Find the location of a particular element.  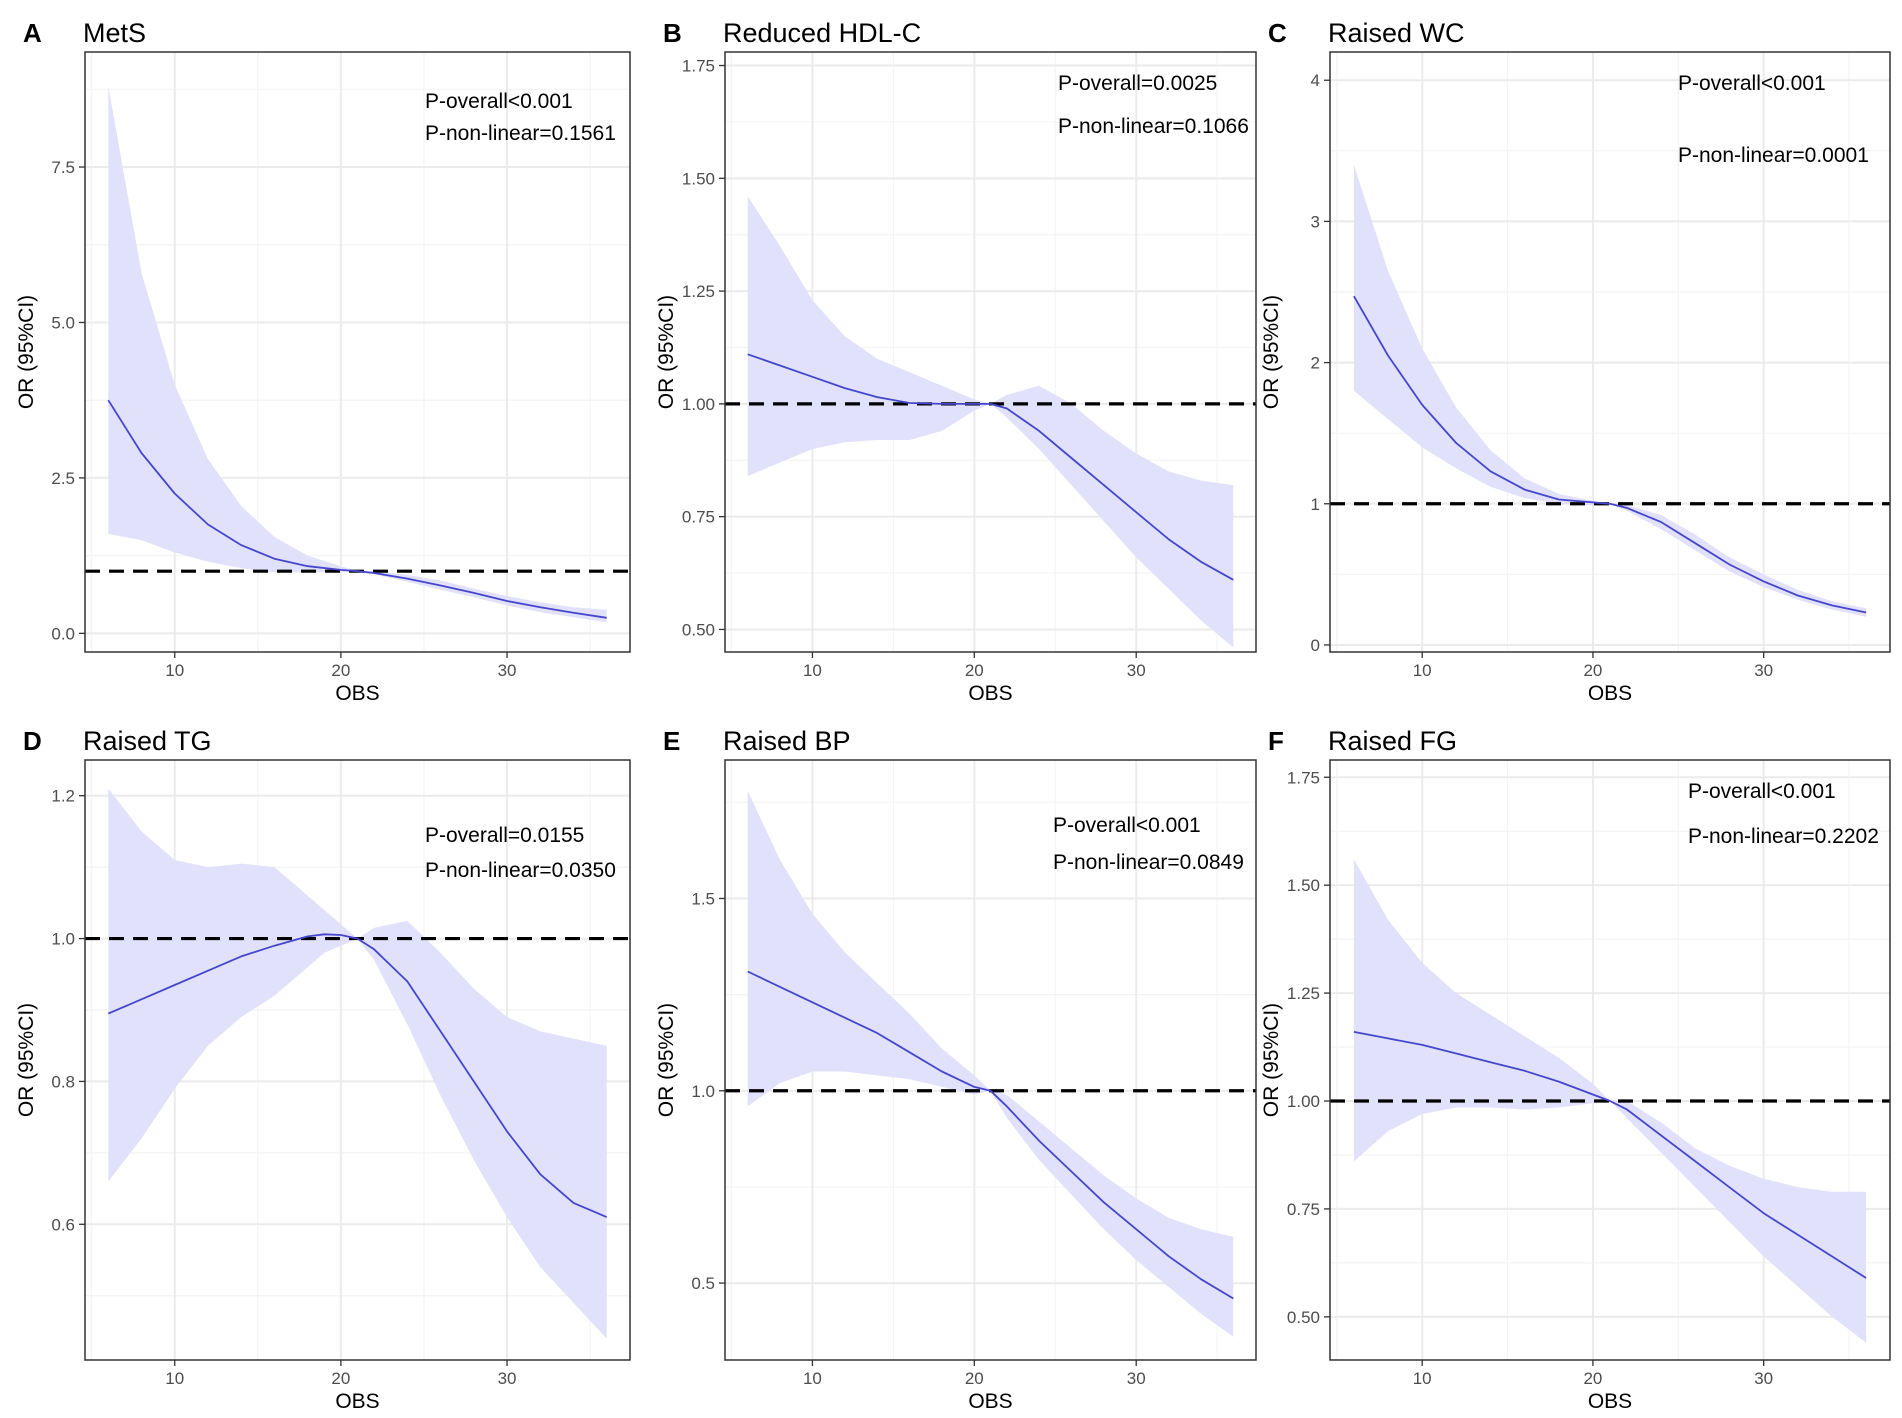

y-tick-label: 0.6 is located at coordinates (63, 1224).